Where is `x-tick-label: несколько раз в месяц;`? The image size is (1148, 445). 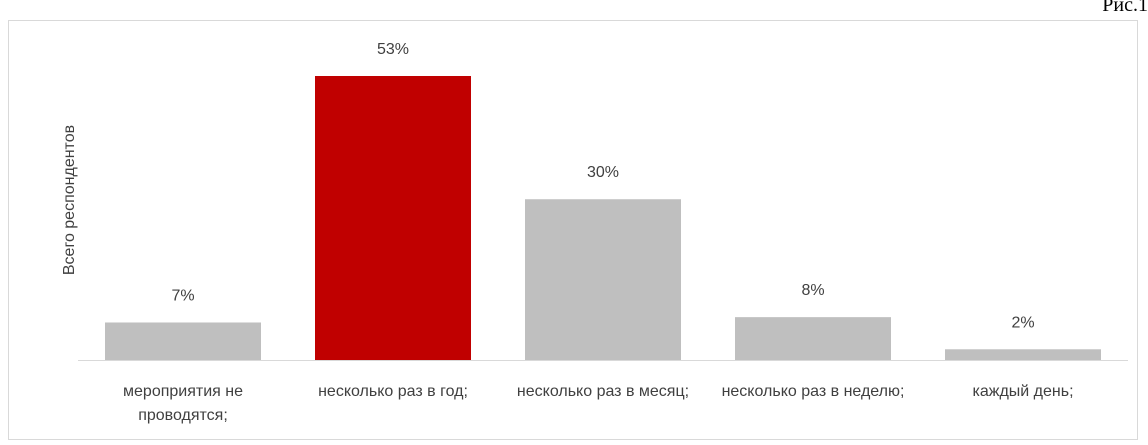
x-tick-label: несколько раз в месяц; is located at coordinates (603, 391).